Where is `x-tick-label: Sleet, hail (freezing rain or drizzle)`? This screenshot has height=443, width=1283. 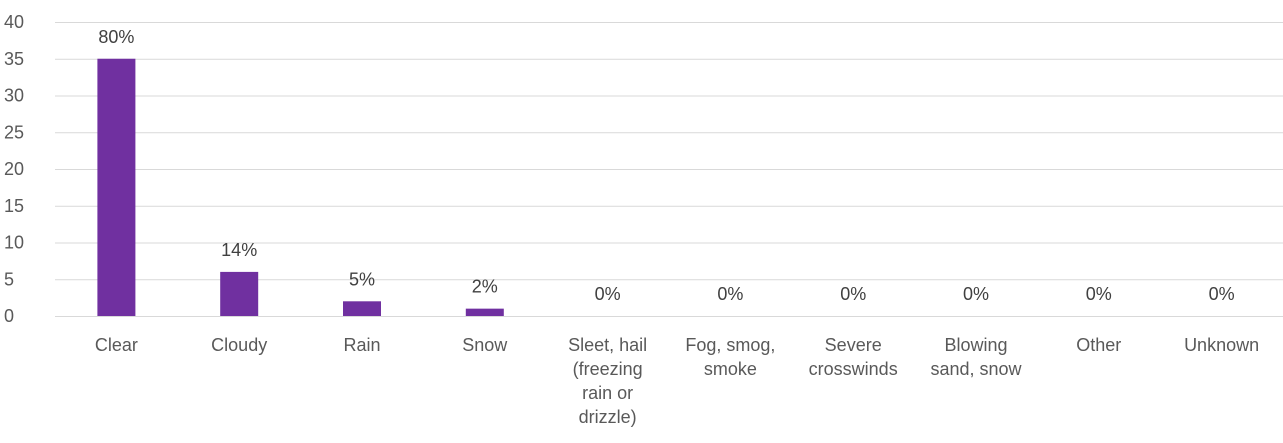 x-tick-label: Sleet, hail (freezing rain or drizzle) is located at coordinates (607, 381).